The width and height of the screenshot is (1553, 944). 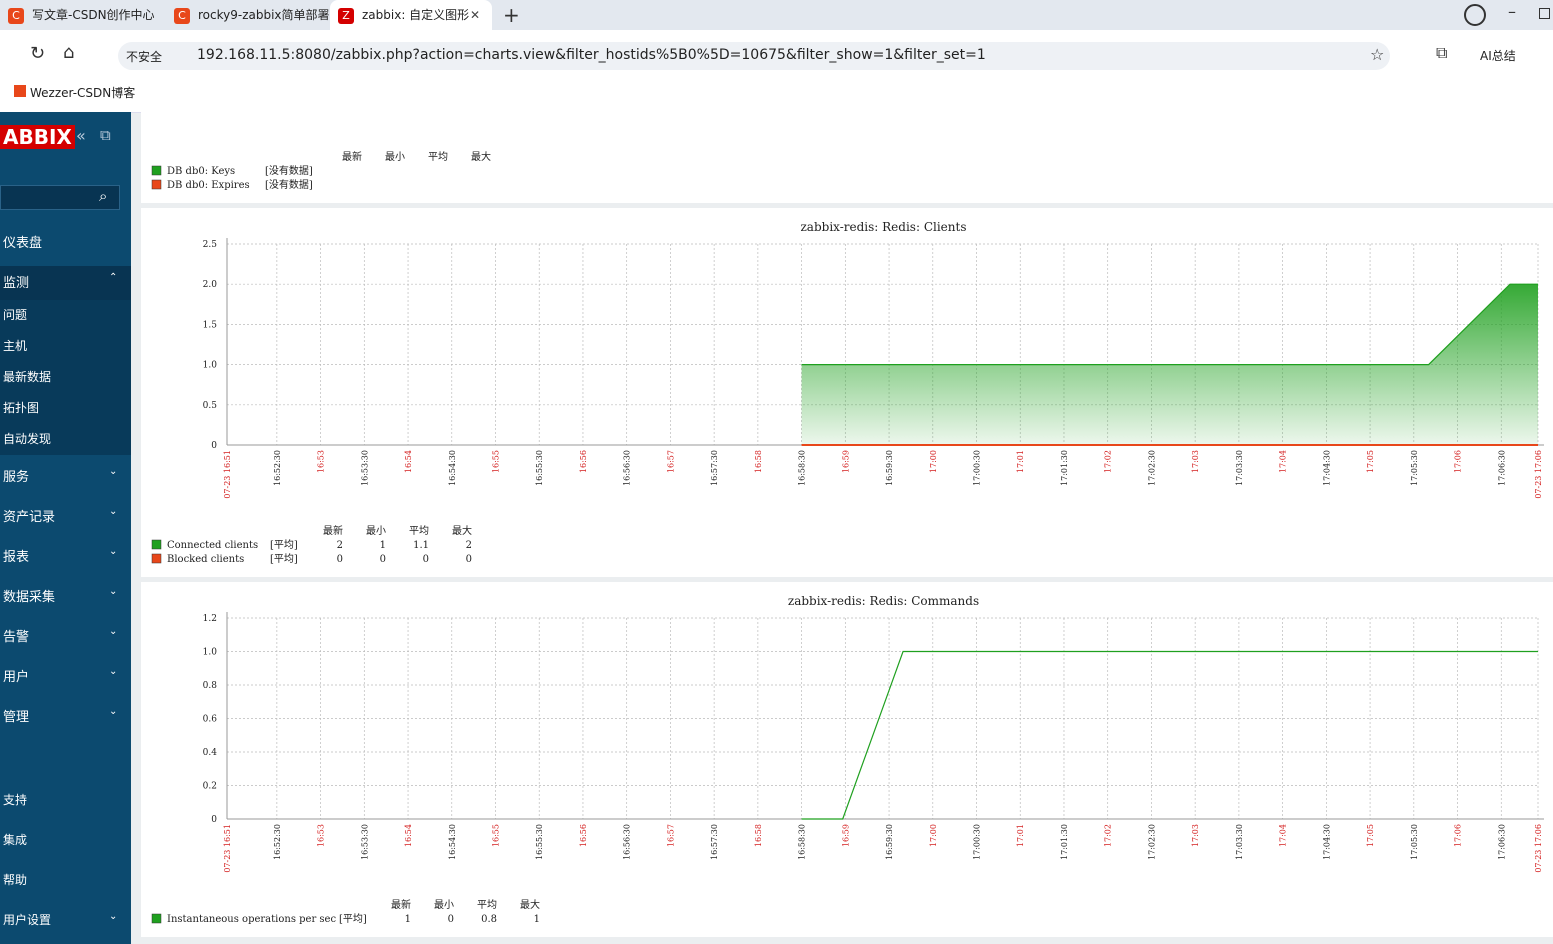 What do you see at coordinates (1151, 842) in the screenshot?
I see `x-tick-label: 17:02:30` at bounding box center [1151, 842].